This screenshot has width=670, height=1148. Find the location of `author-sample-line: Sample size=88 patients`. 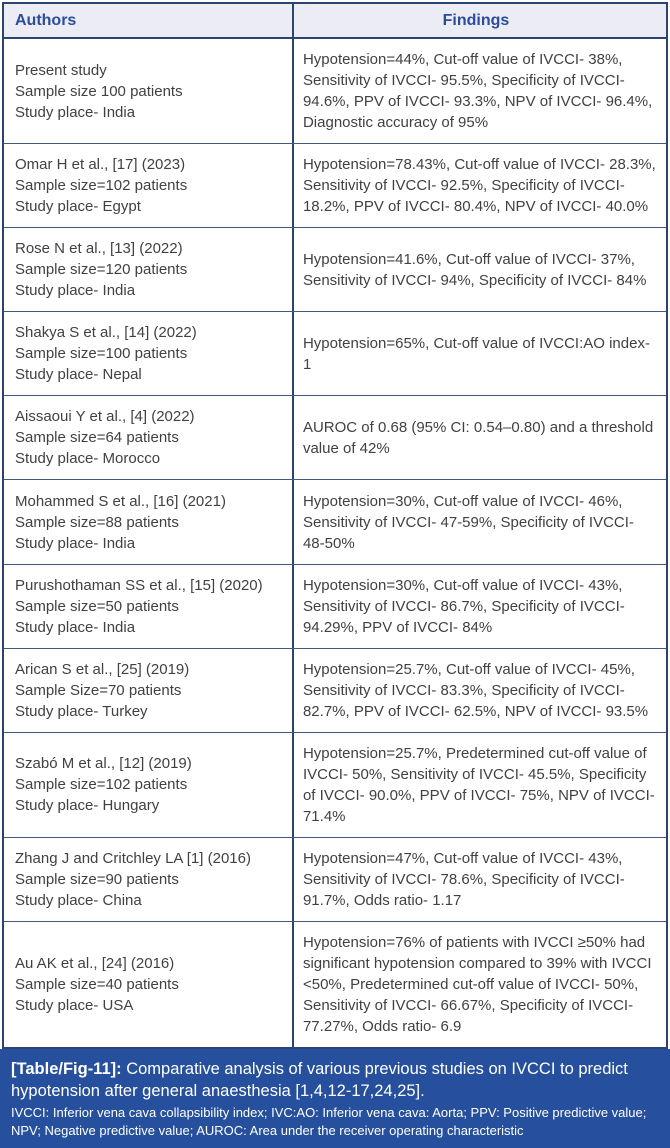

author-sample-line: Sample size=88 patients is located at coordinates (97, 522).